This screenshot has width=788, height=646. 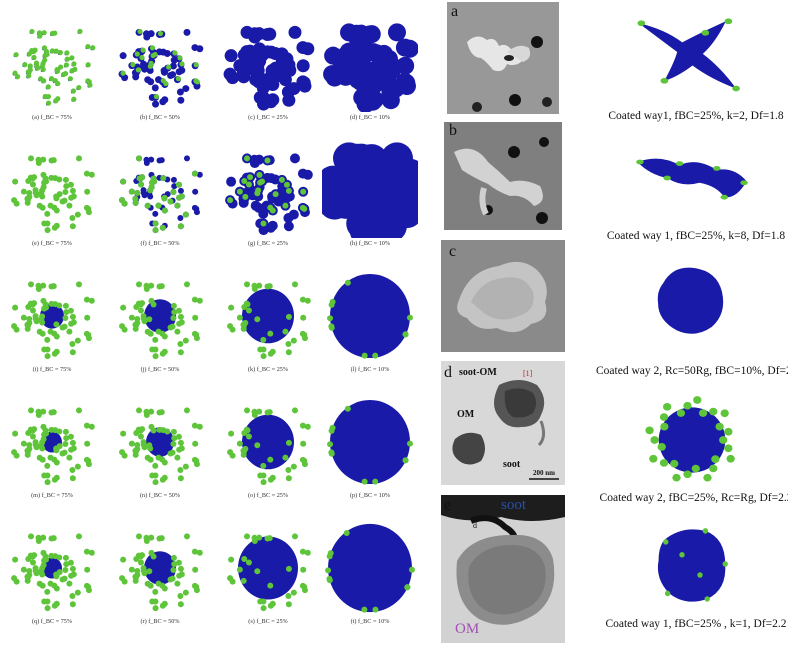 I want to click on sim-cell: (e) f_BC = 75%, so click(x=52, y=193).